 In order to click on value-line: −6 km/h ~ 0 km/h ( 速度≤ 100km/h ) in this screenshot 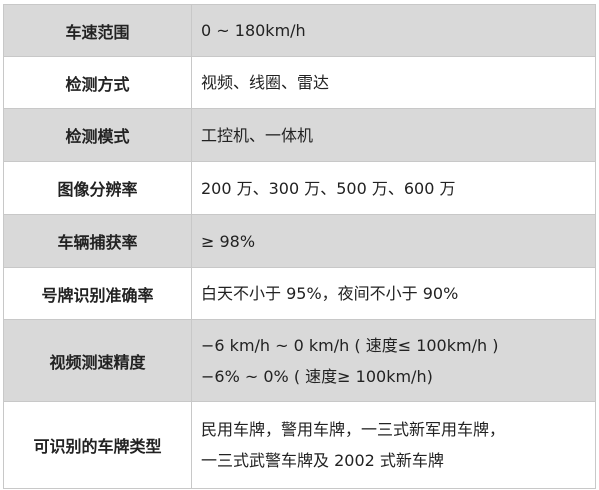, I will do `click(350, 345)`.